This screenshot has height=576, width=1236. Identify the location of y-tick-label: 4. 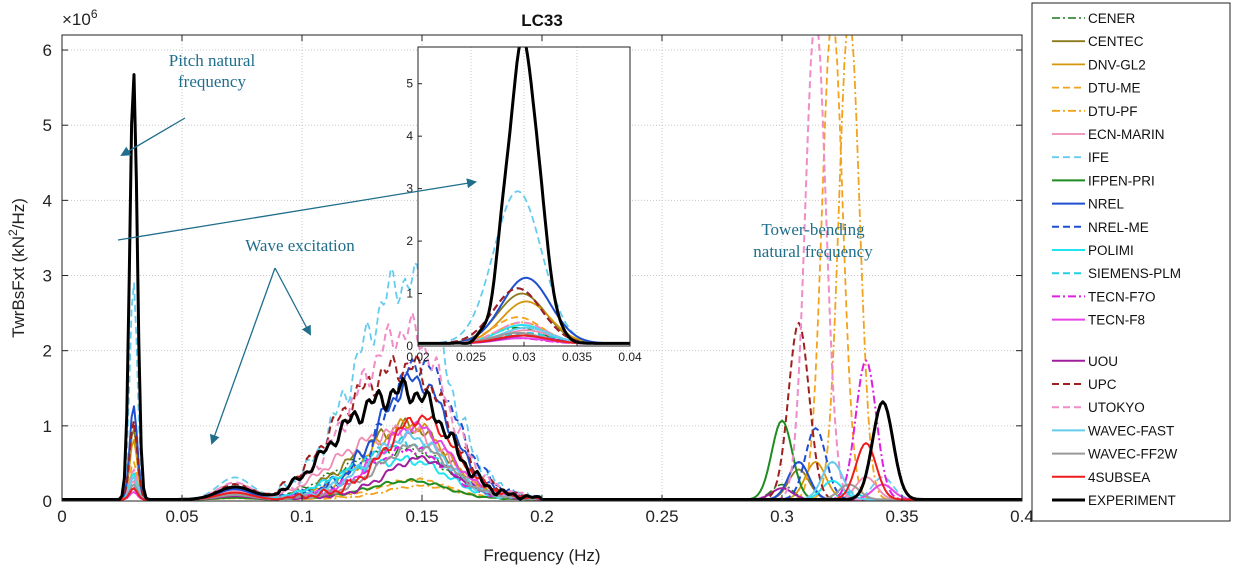
(47, 200).